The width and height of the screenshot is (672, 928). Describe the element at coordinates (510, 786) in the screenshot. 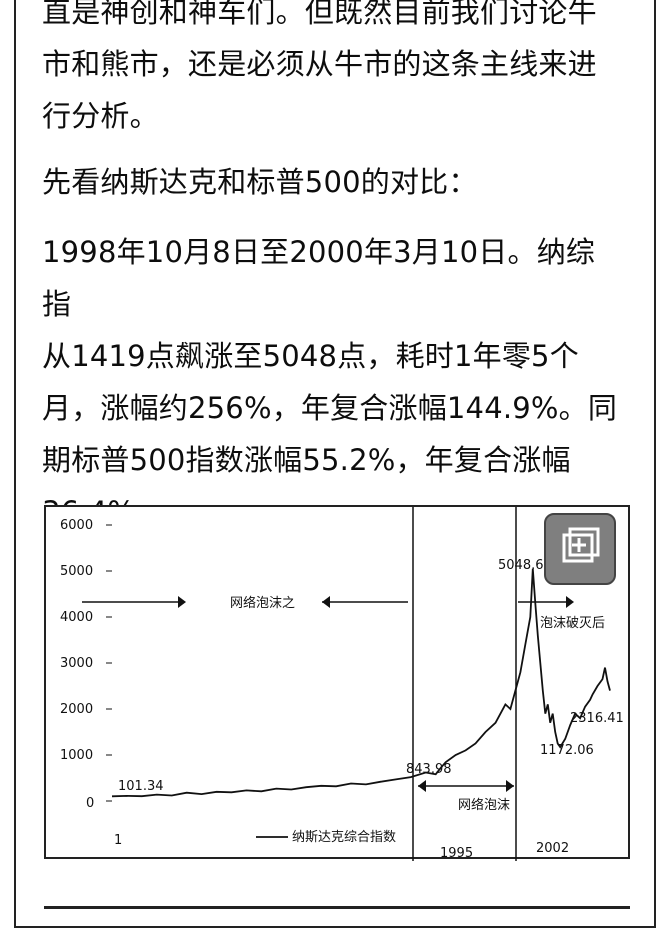

I see `arrow-head-right` at that location.